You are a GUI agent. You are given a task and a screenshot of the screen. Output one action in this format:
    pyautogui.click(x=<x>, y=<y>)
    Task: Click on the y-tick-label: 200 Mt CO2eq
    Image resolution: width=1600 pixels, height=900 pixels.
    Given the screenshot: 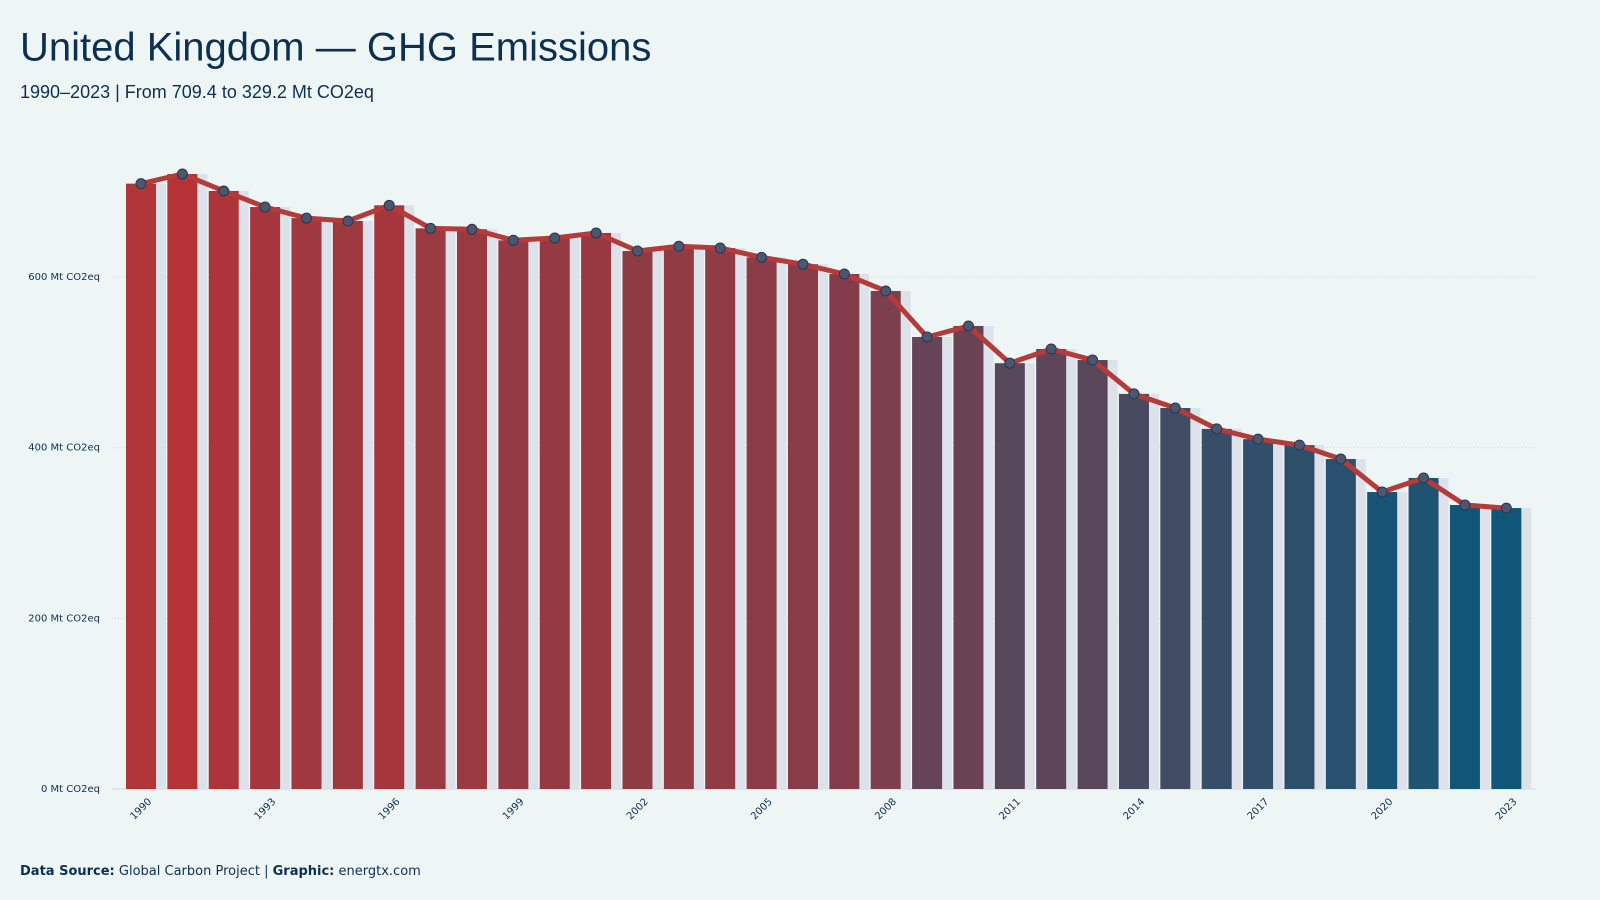 What is the action you would take?
    pyautogui.click(x=64, y=618)
    